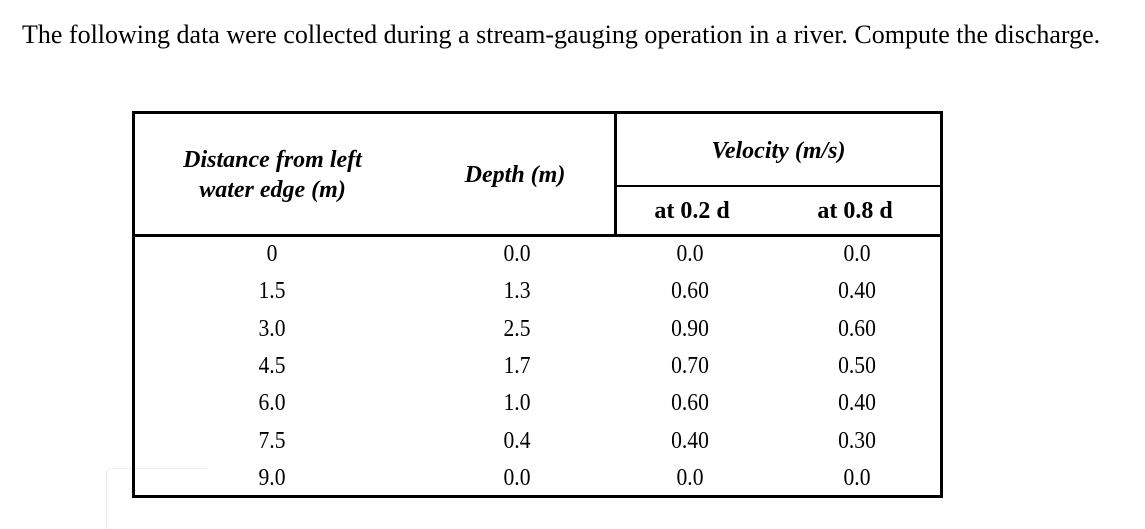 The height and width of the screenshot is (529, 1145). What do you see at coordinates (690, 365) in the screenshot?
I see `velocity-02-cell: 0.70` at bounding box center [690, 365].